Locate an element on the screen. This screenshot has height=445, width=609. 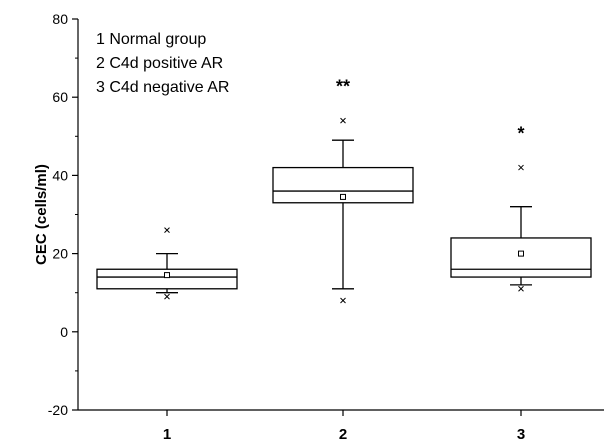
legend-entry-2: 2 C4d positive AR is located at coordinates (160, 63).